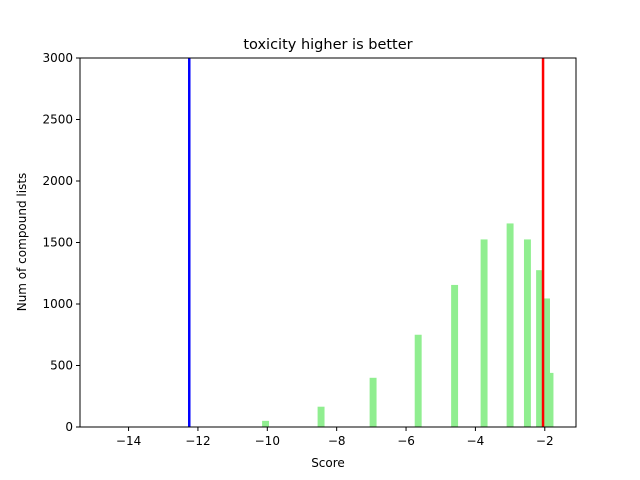 This screenshot has width=640, height=480. Describe the element at coordinates (57, 181) in the screenshot. I see `y-tick-label: 2000` at that location.